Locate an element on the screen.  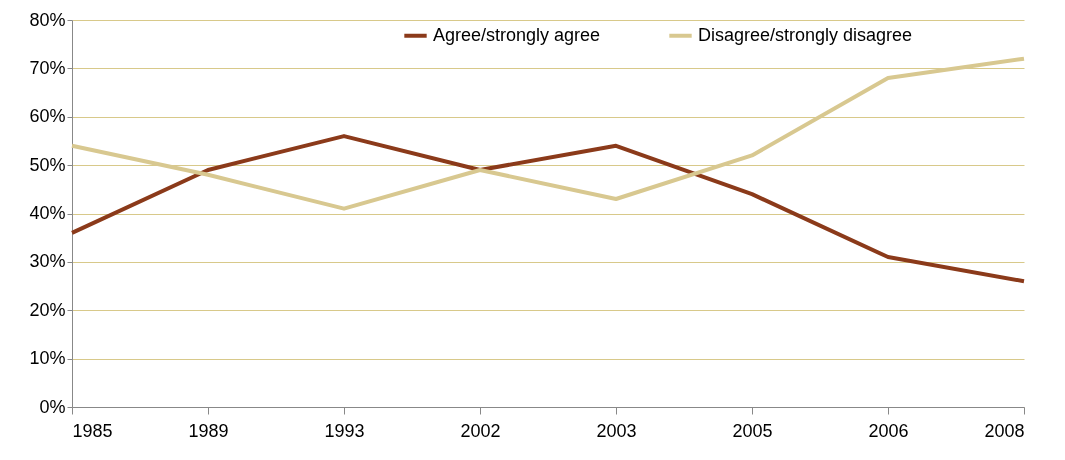
y-tick-label: 20% is located at coordinates (47, 309).